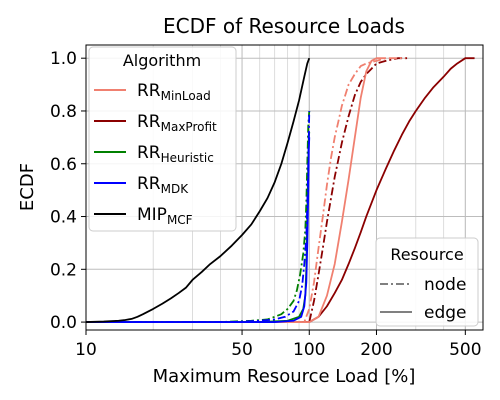 The height and width of the screenshot is (400, 500). What do you see at coordinates (445, 285) in the screenshot?
I see `resource-legend-label: node` at bounding box center [445, 285].